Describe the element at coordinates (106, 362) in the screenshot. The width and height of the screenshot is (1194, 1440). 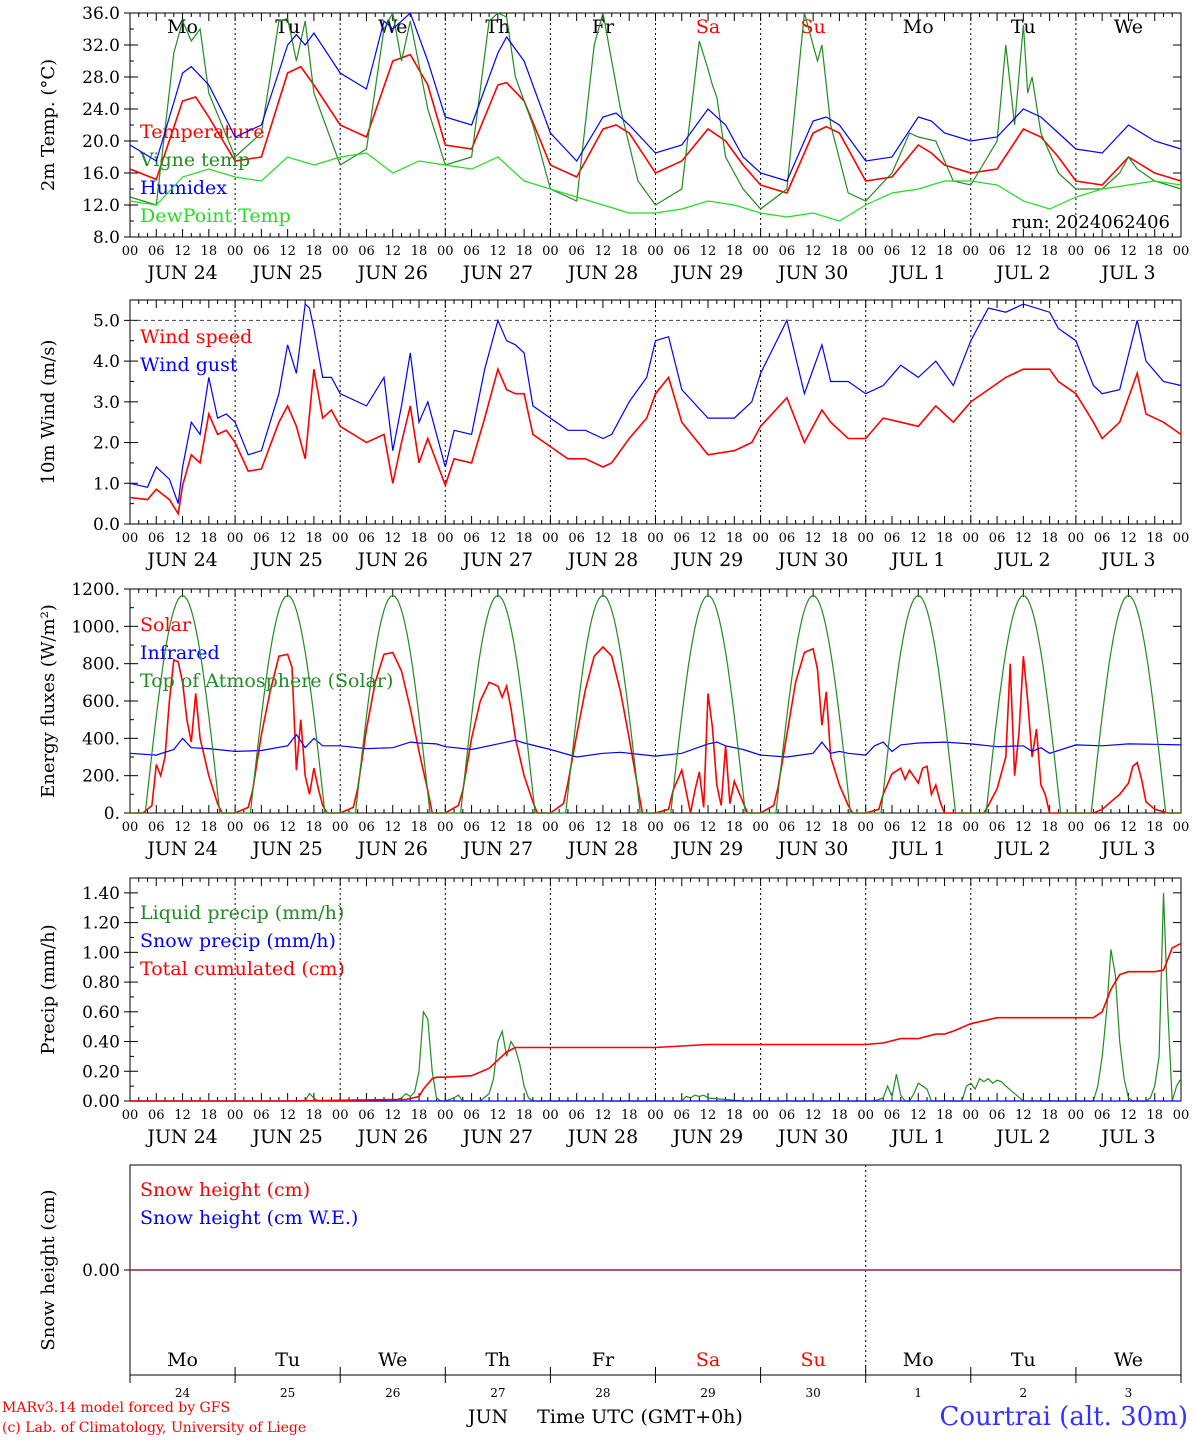
I see `wind-y-tick-label: 4.0` at that location.